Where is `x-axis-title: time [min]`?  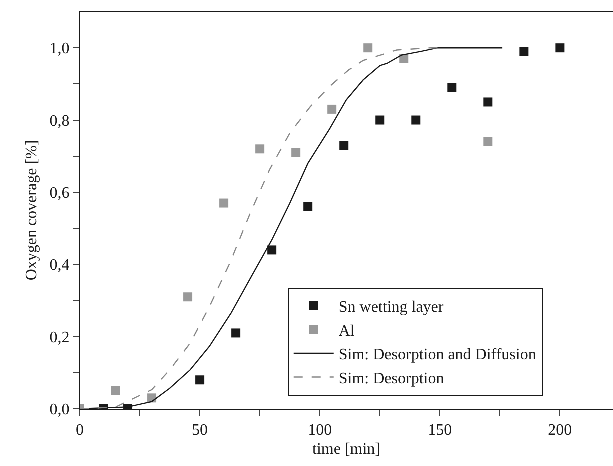
x-axis-title: time [min] is located at coordinates (346, 449).